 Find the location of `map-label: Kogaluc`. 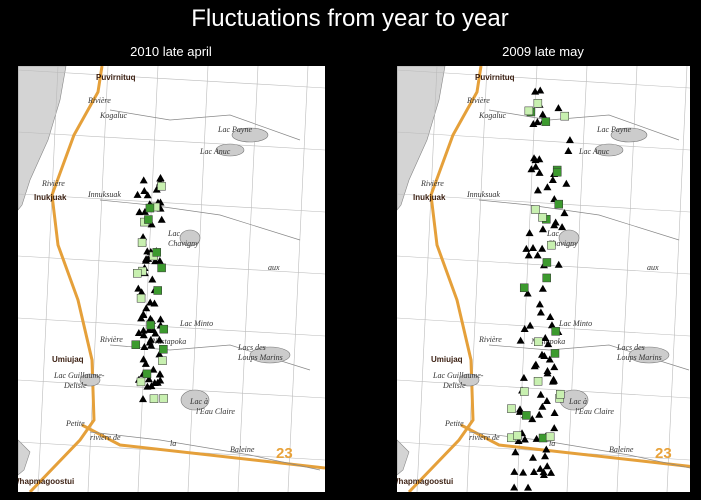

map-label: Kogaluc is located at coordinates (492, 115).